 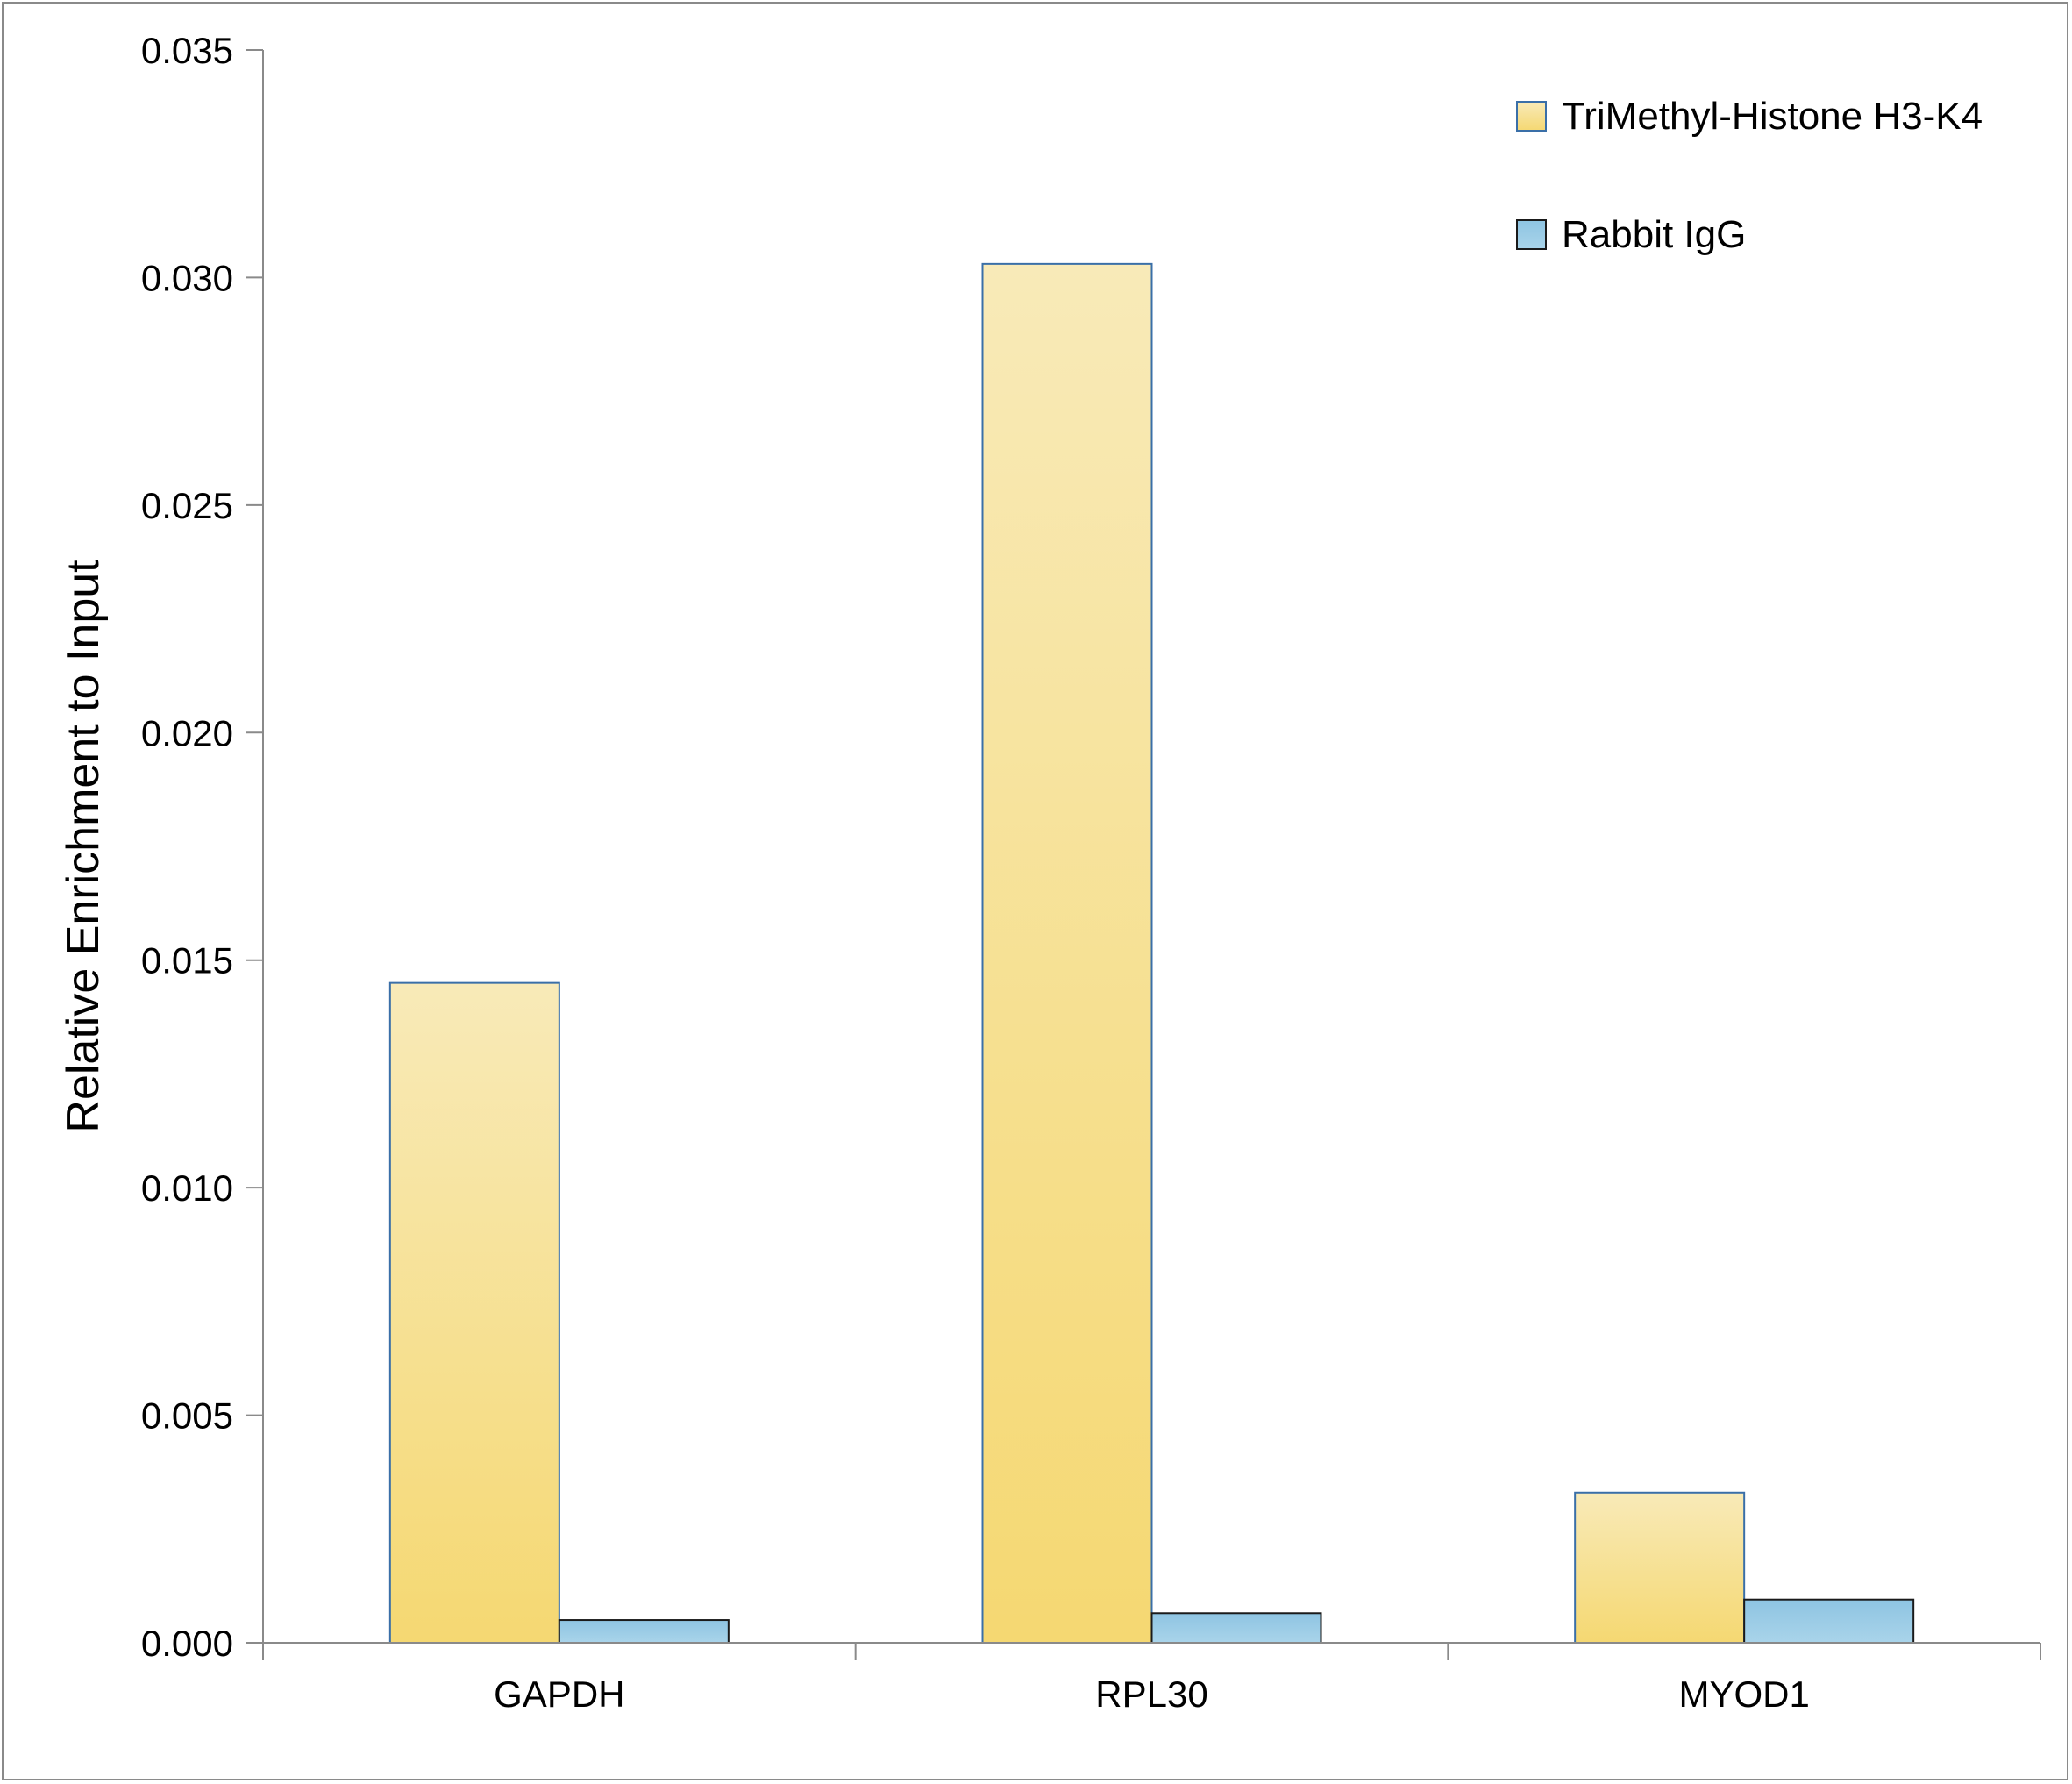 What do you see at coordinates (187, 1188) in the screenshot?
I see `y-tick-label: 0.010` at bounding box center [187, 1188].